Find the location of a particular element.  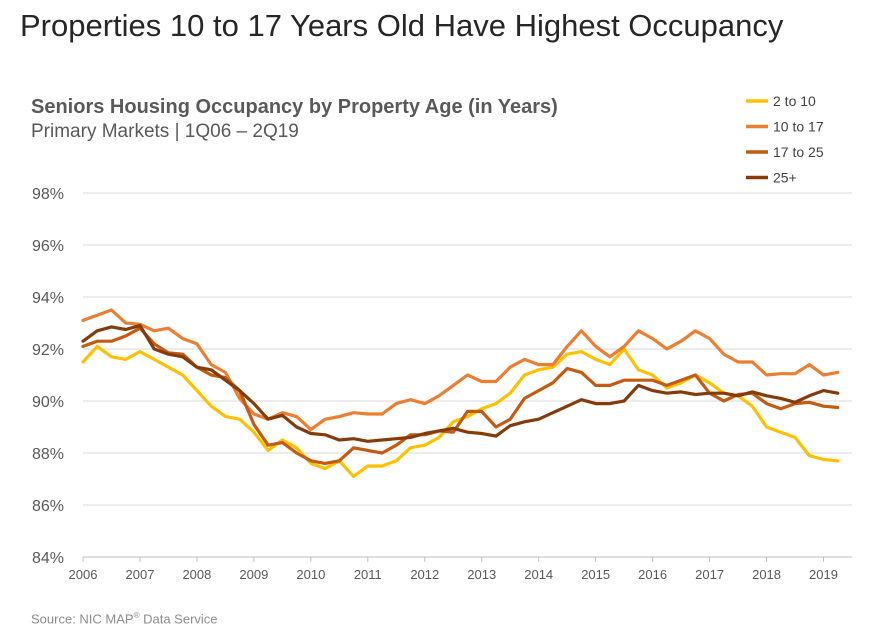

x-tick-label: 2014 is located at coordinates (538, 574).